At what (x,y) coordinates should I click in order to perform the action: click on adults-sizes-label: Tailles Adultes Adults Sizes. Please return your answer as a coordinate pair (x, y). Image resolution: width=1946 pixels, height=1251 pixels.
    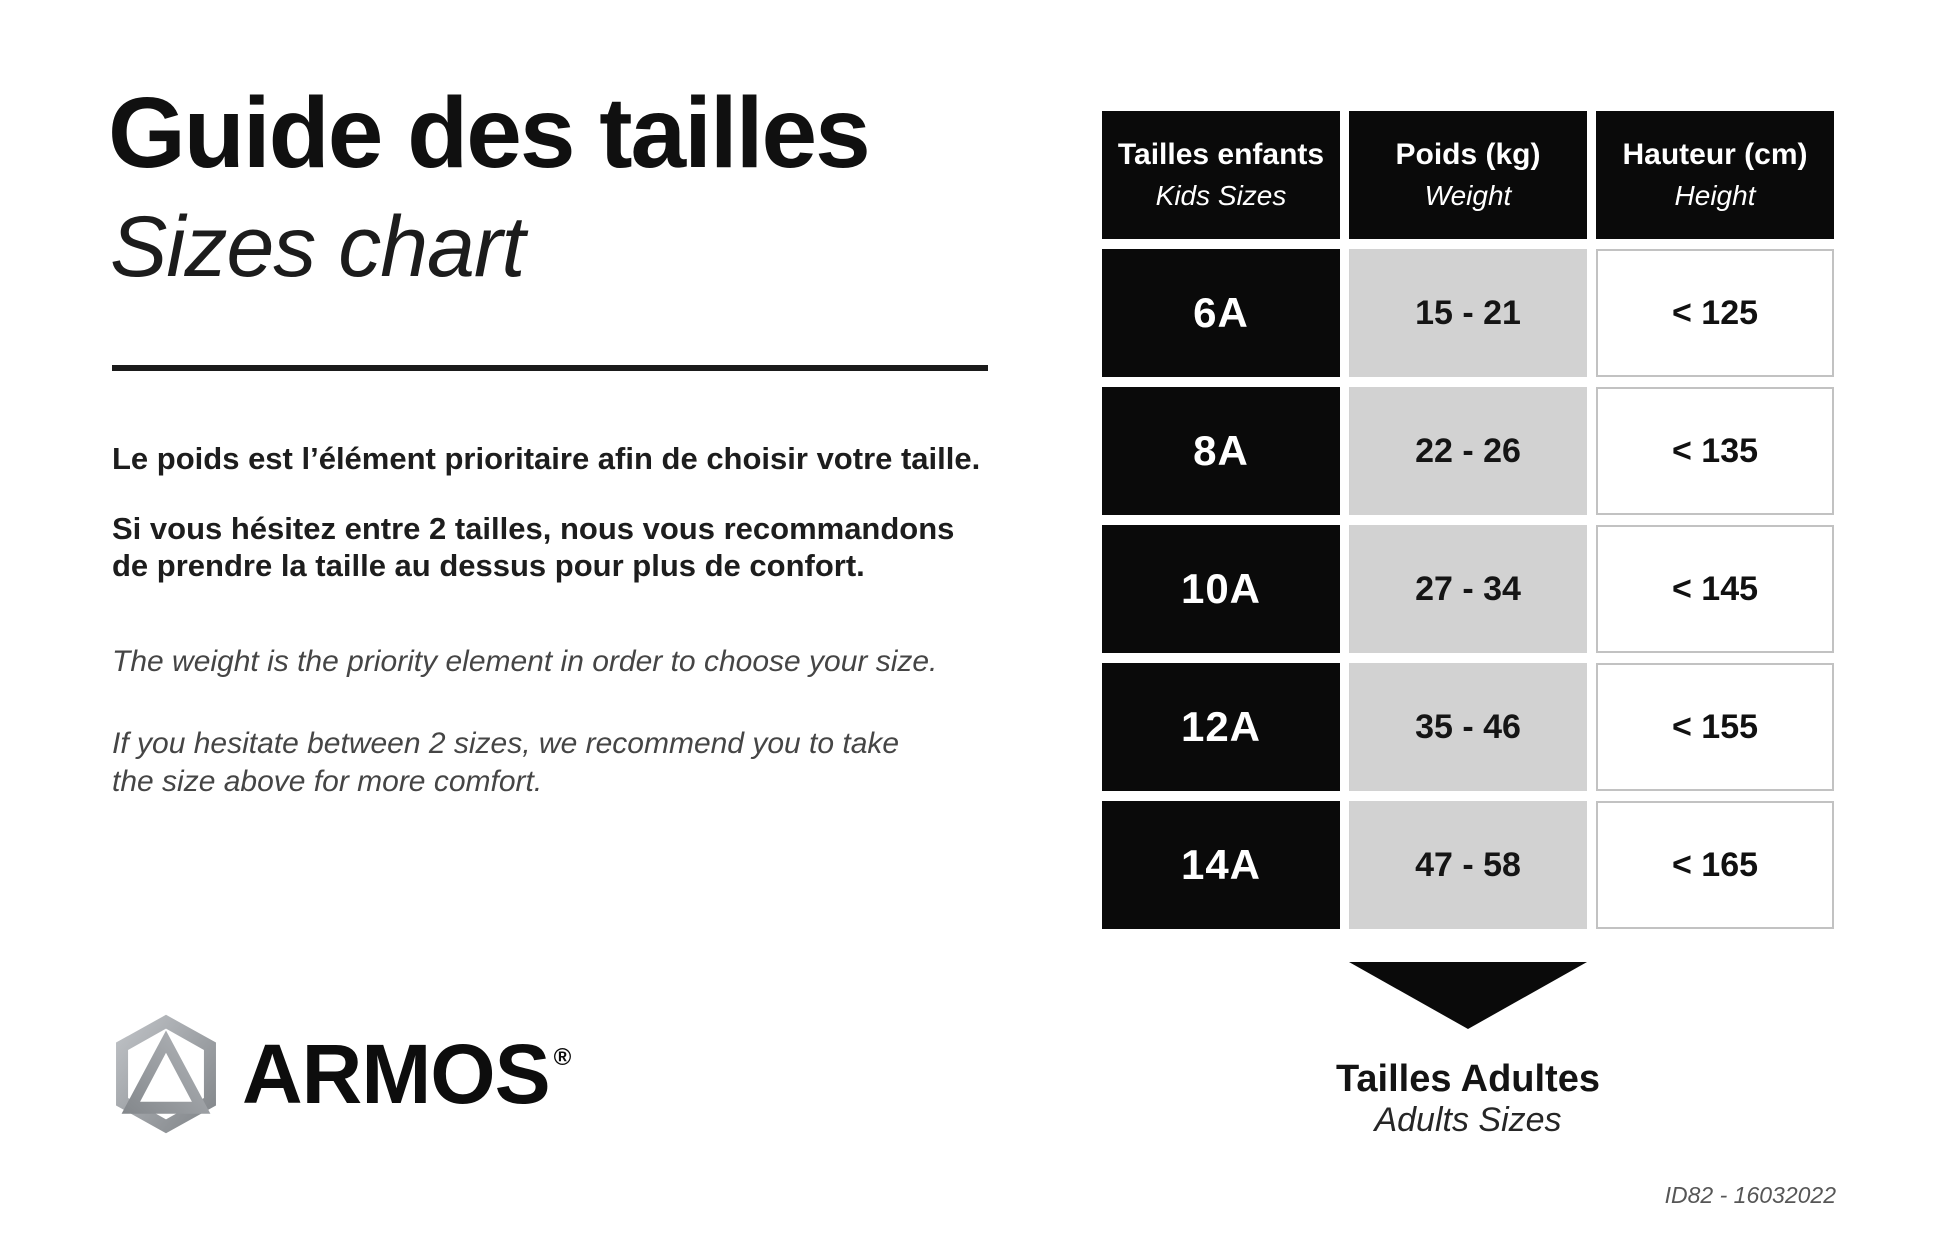
    Looking at the image, I should click on (1468, 1098).